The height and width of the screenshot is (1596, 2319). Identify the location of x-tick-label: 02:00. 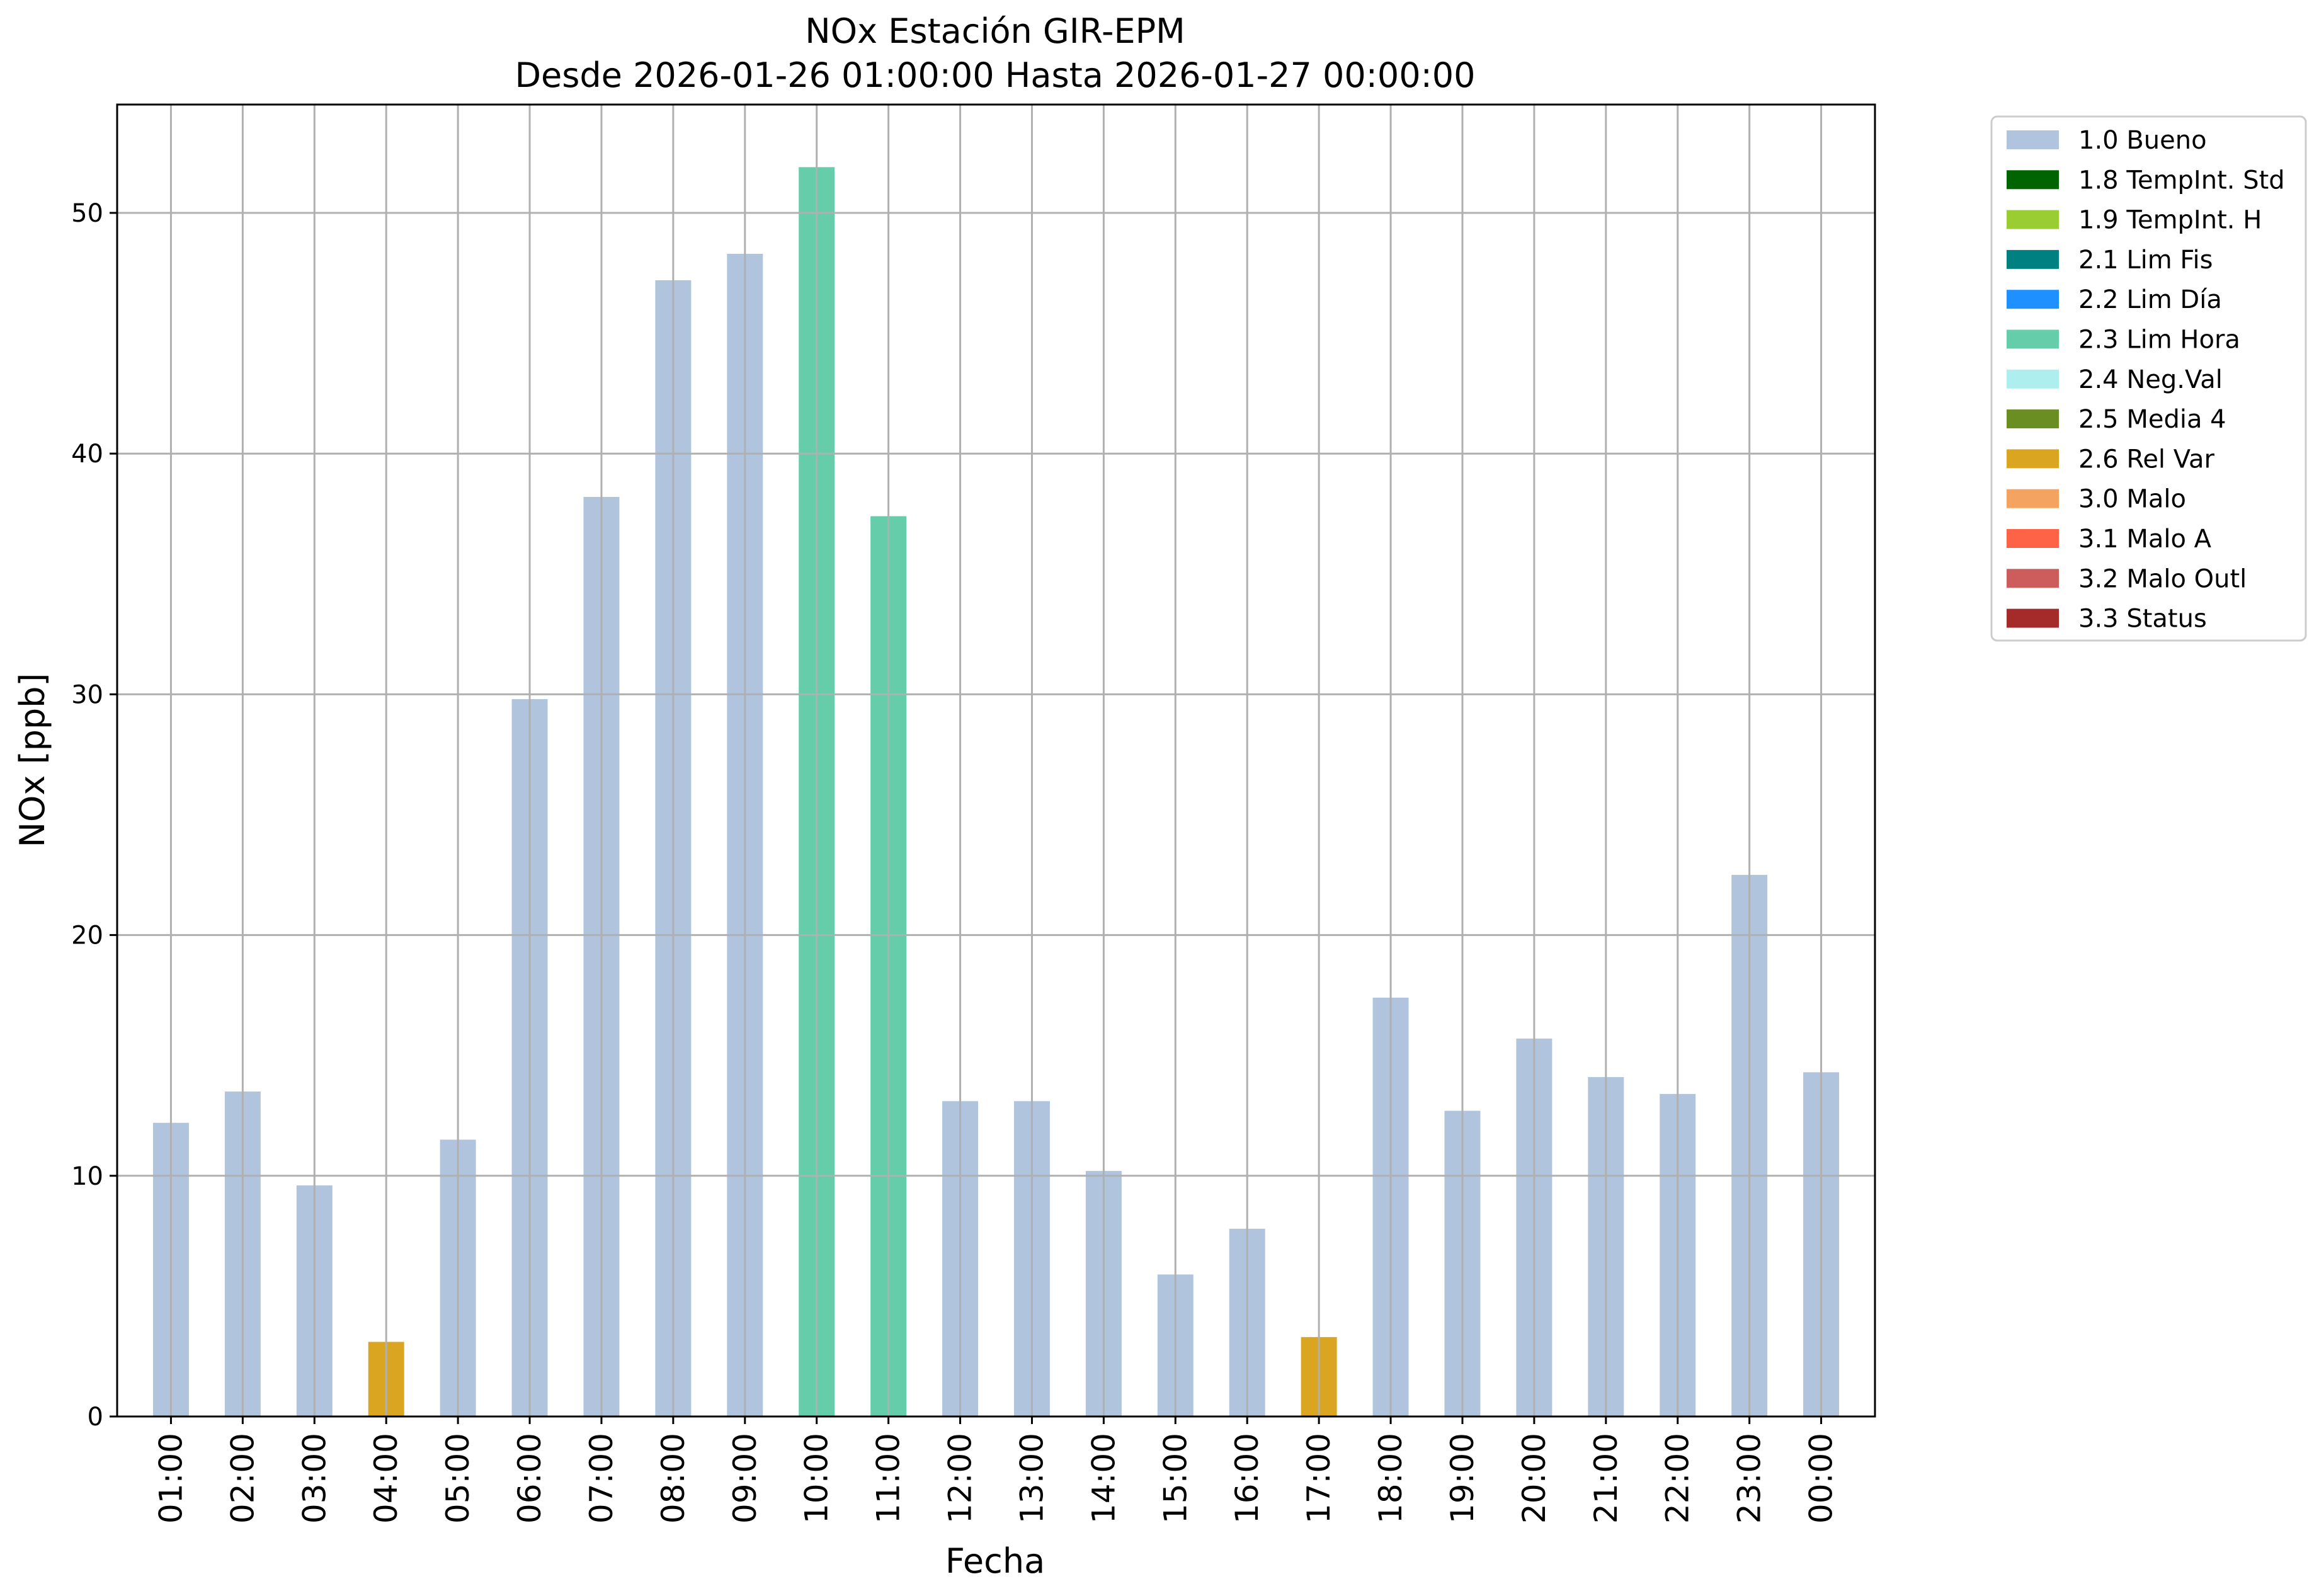
(242, 1478).